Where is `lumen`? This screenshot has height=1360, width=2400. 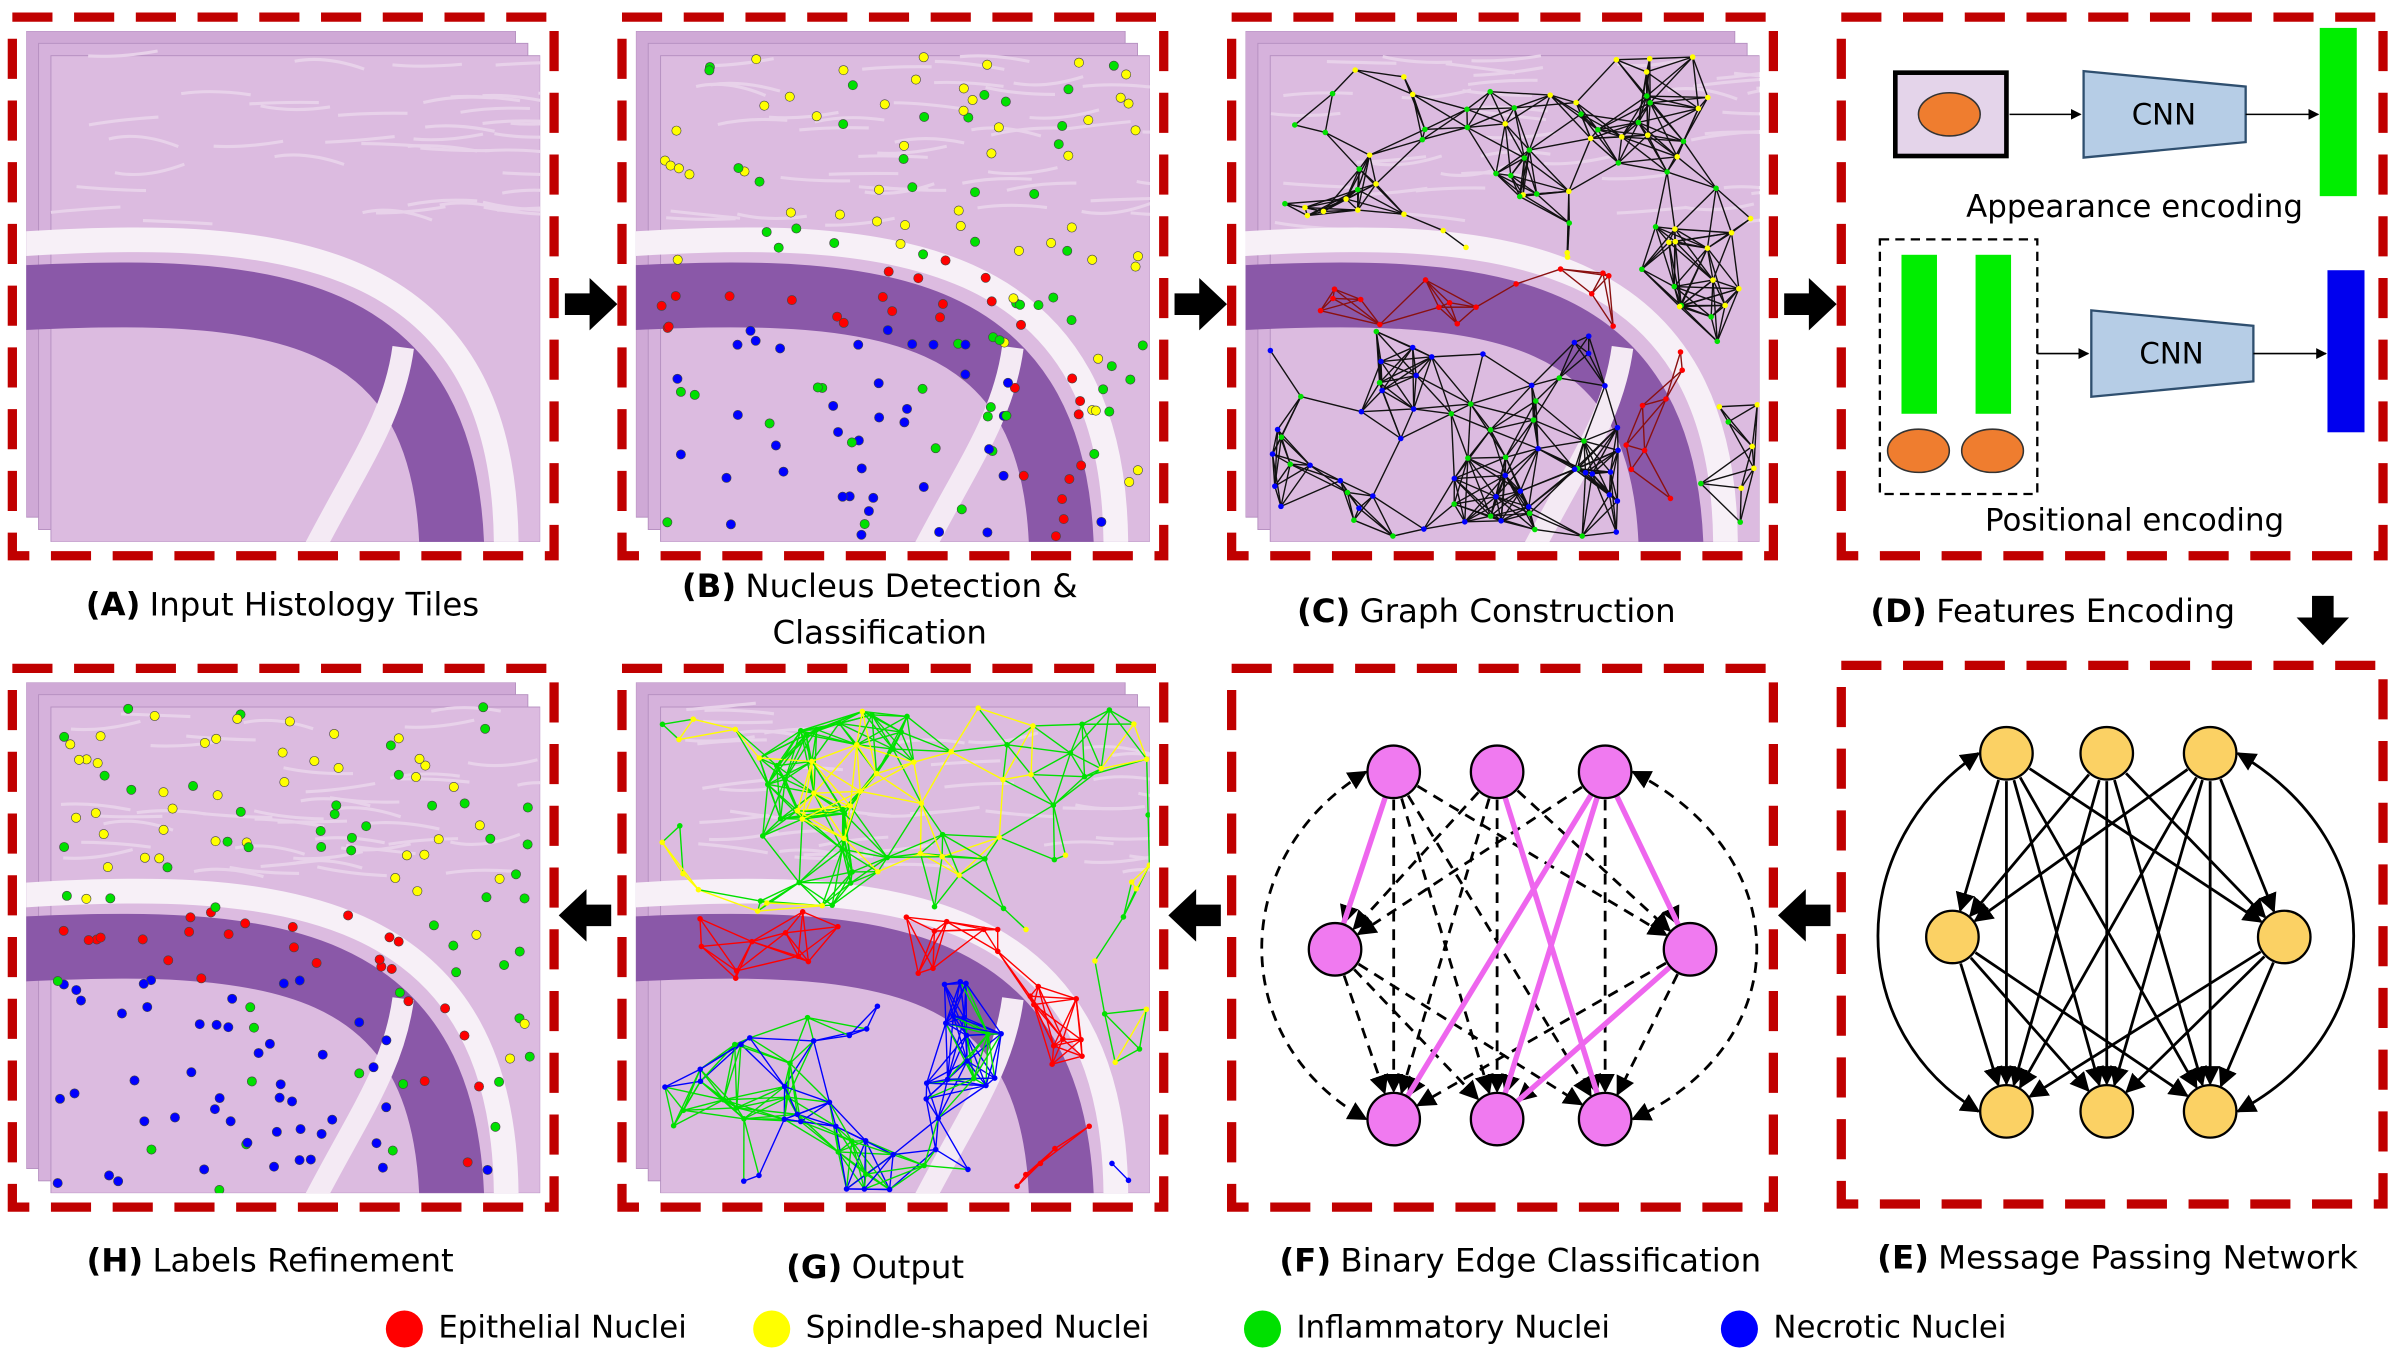 lumen is located at coordinates (882, 384).